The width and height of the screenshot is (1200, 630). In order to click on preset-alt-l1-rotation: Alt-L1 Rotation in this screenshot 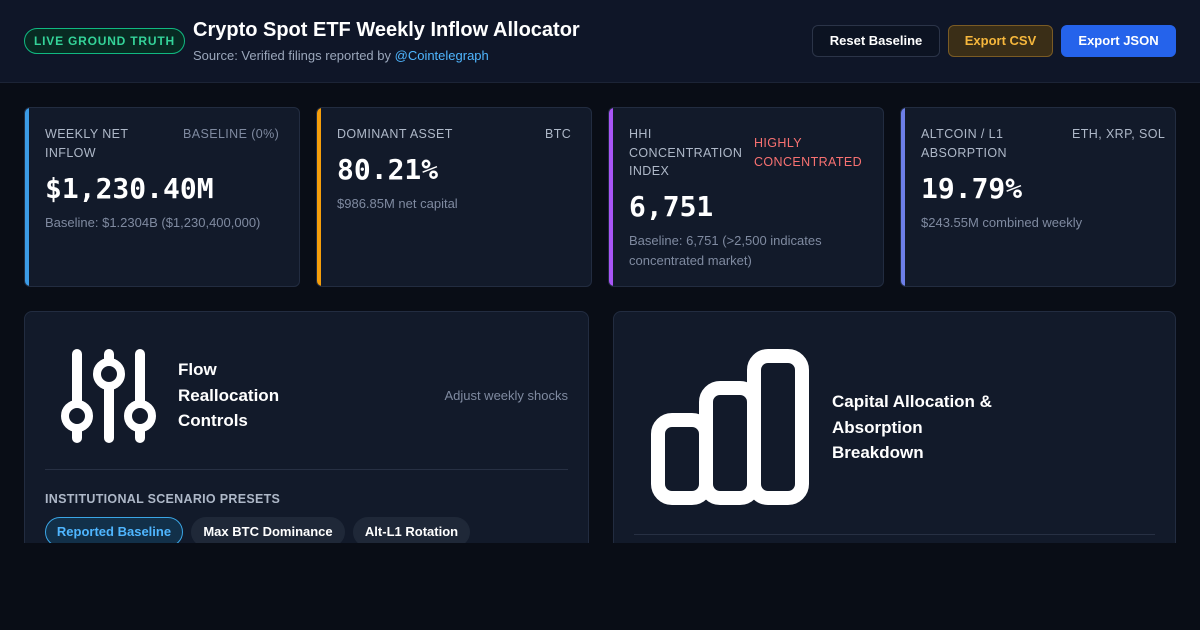, I will do `click(411, 532)`.